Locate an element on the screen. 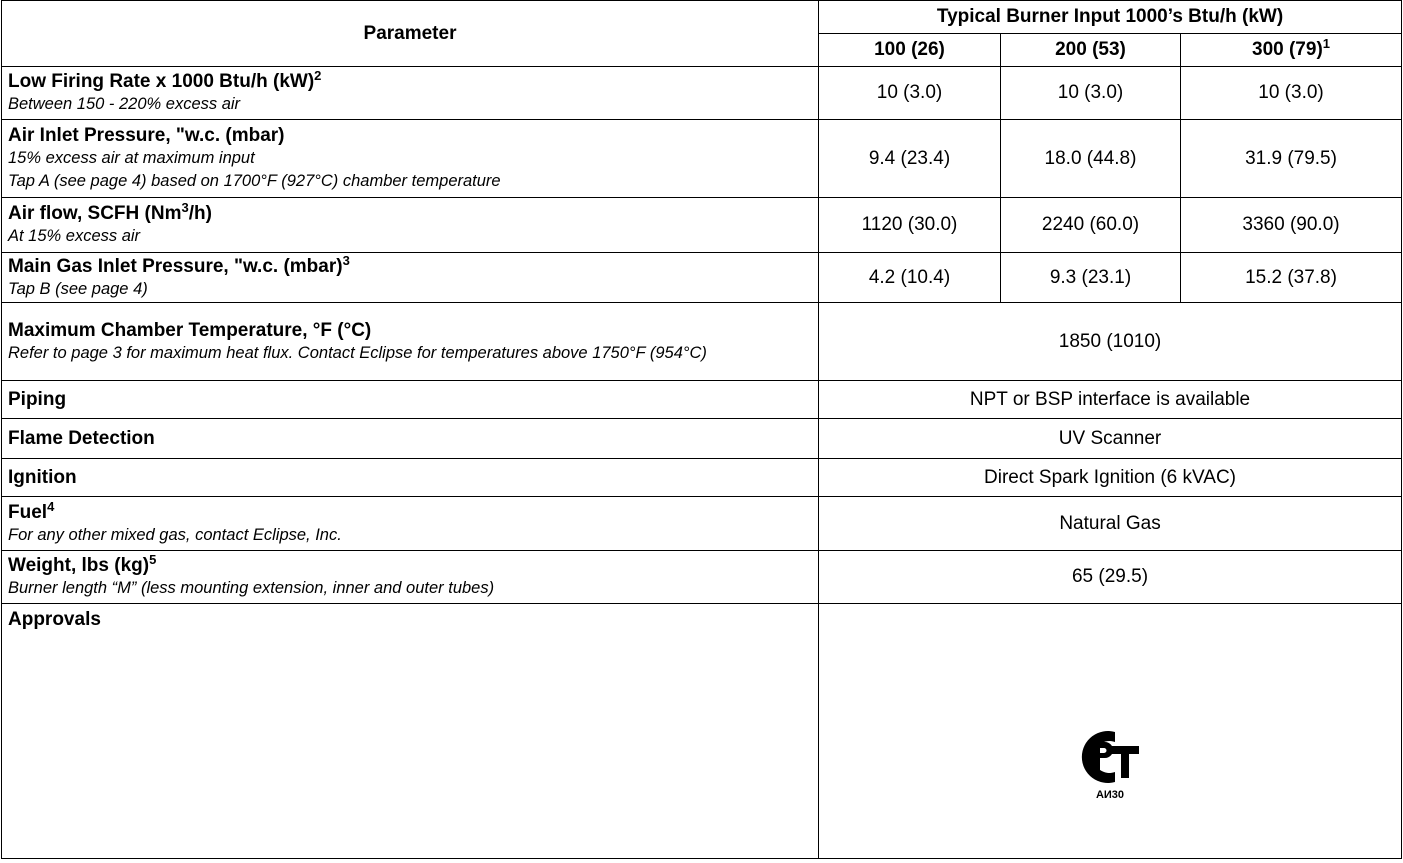 The image size is (1403, 863). footnote-mark: 5 is located at coordinates (153, 559).